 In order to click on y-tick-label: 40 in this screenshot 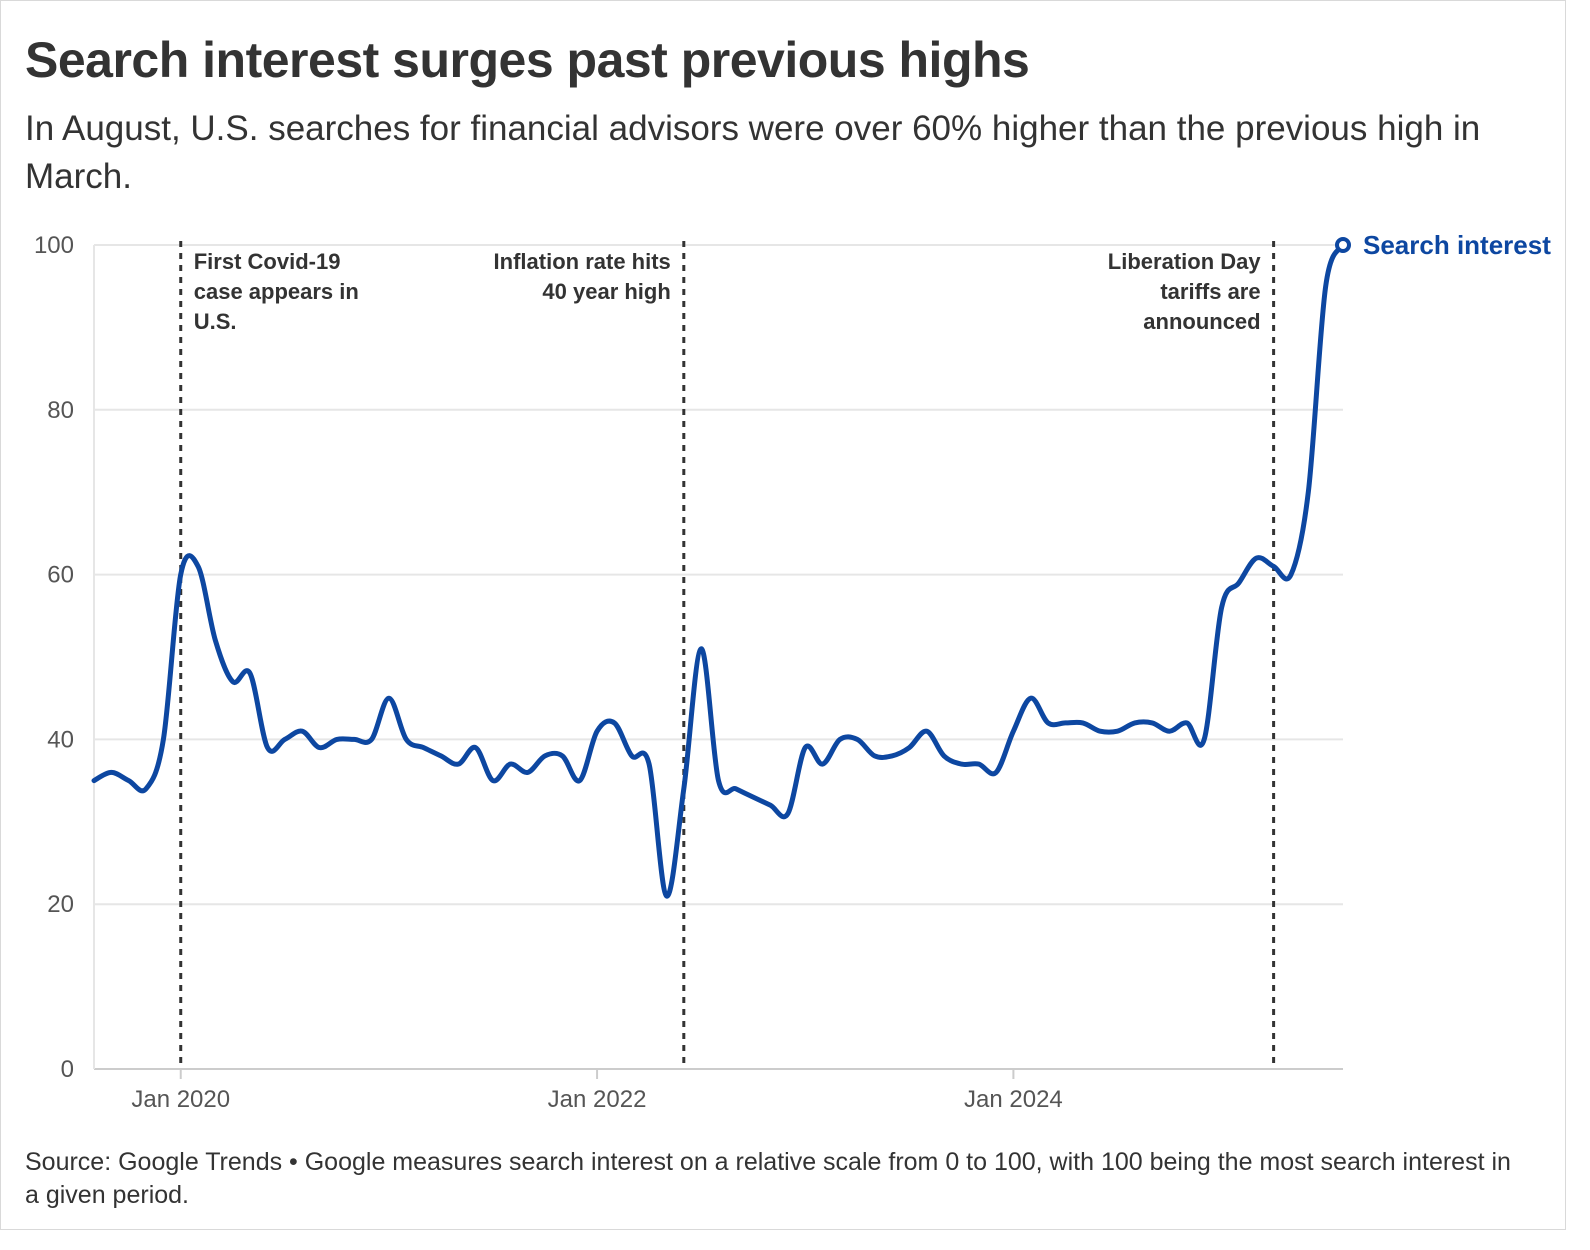, I will do `click(60, 739)`.